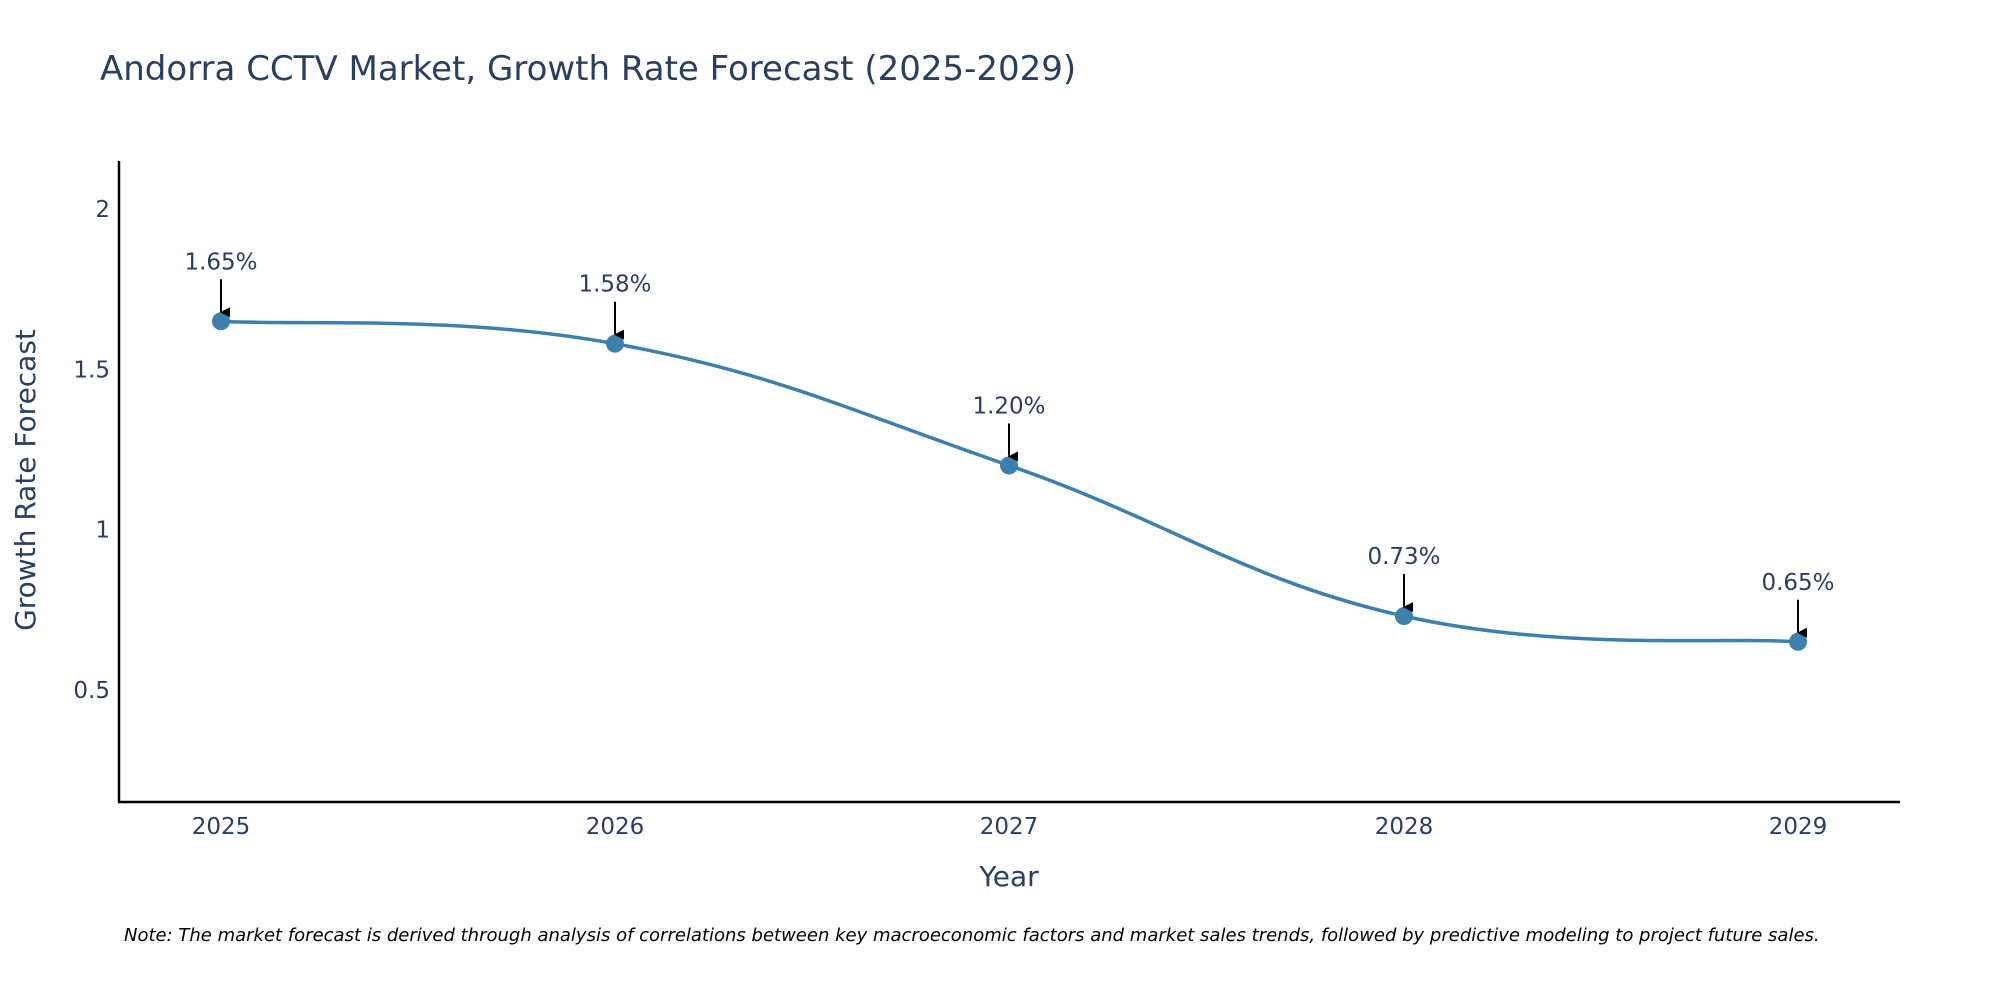 The width and height of the screenshot is (2000, 1000). I want to click on y-tick-label: 1.5, so click(91, 370).